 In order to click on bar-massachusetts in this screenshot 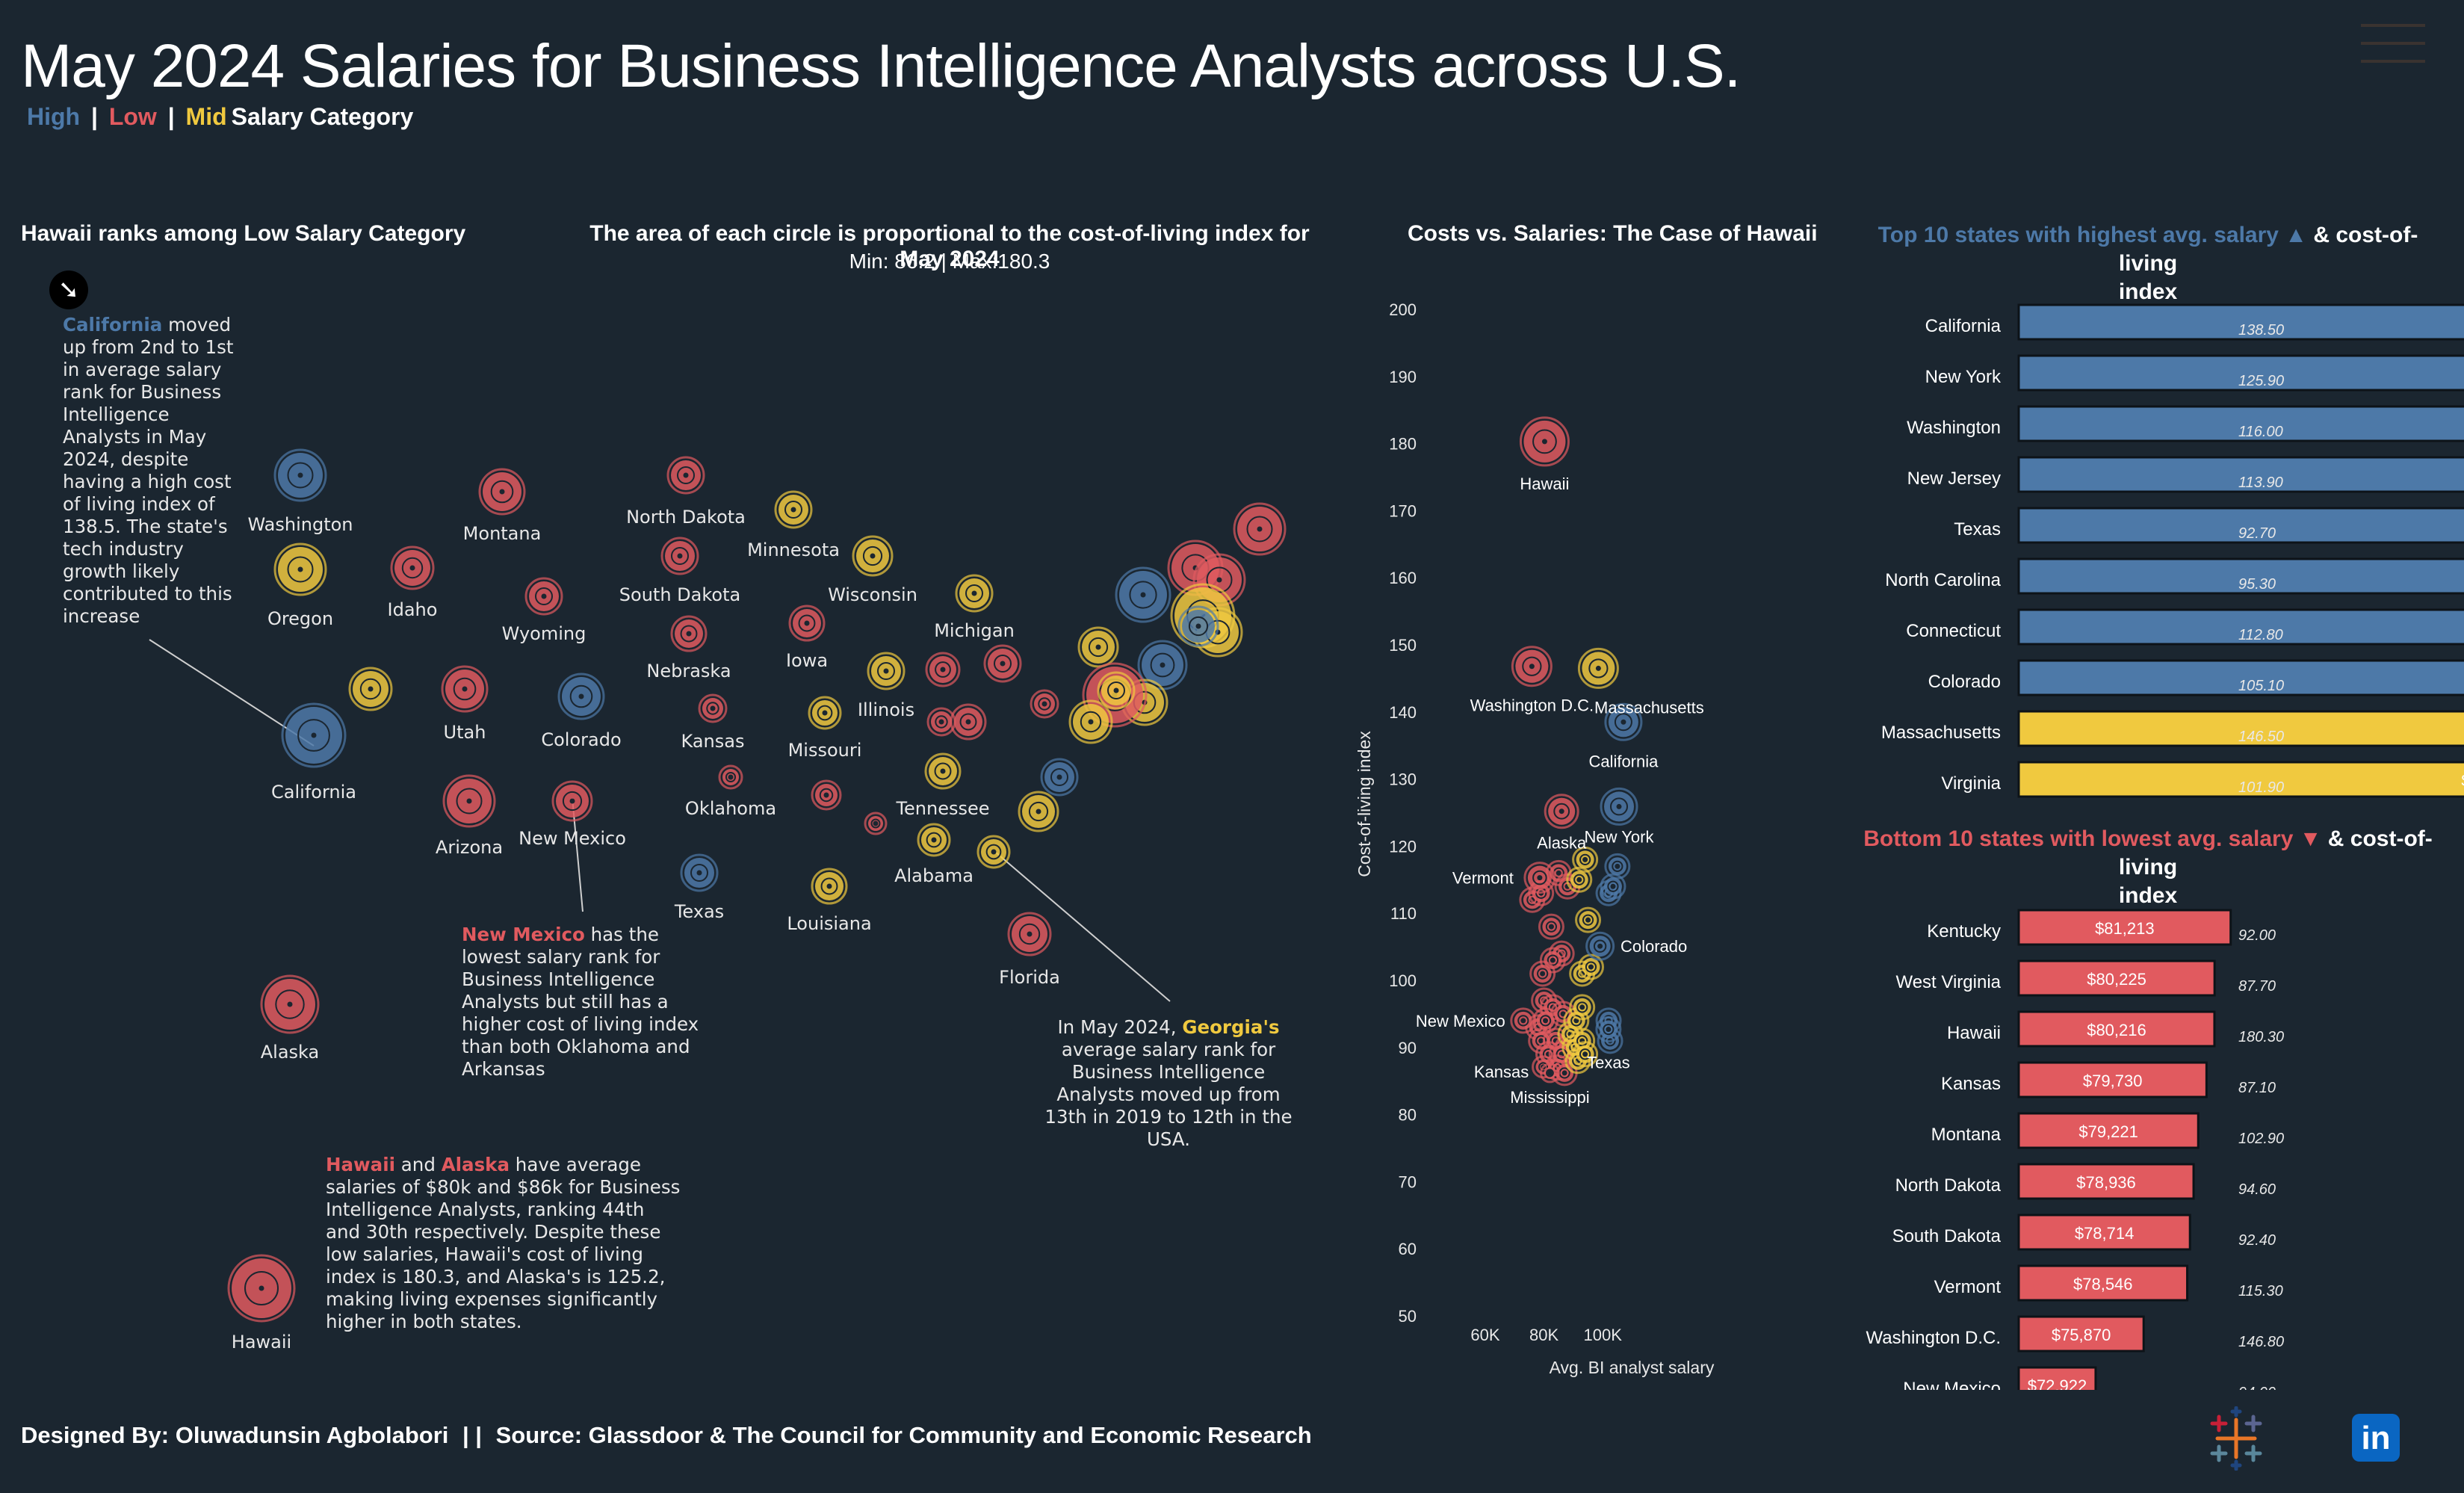, I will do `click(2240, 728)`.